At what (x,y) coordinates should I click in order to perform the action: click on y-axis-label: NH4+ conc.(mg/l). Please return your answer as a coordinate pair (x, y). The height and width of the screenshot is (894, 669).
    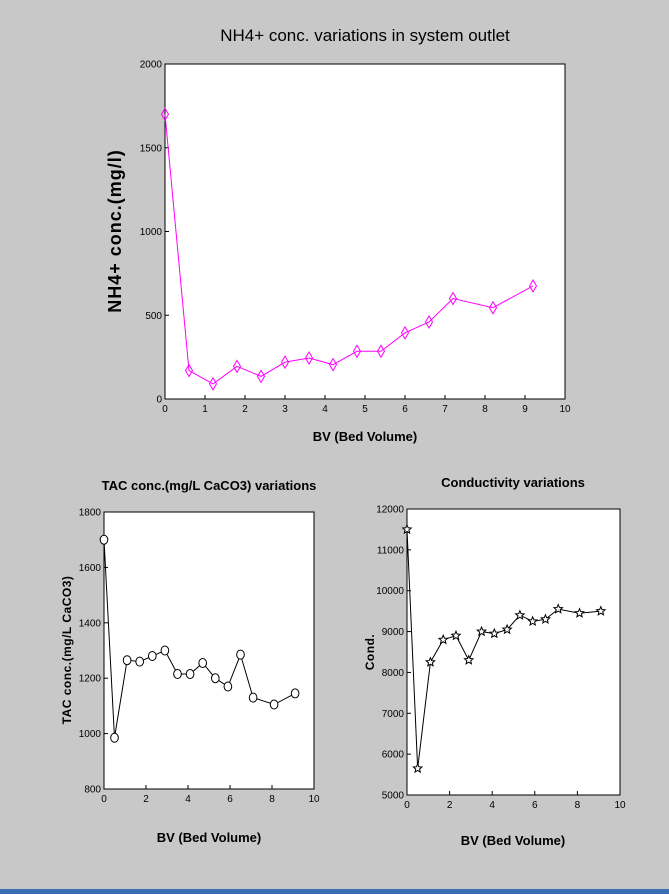
    Looking at the image, I should click on (115, 231).